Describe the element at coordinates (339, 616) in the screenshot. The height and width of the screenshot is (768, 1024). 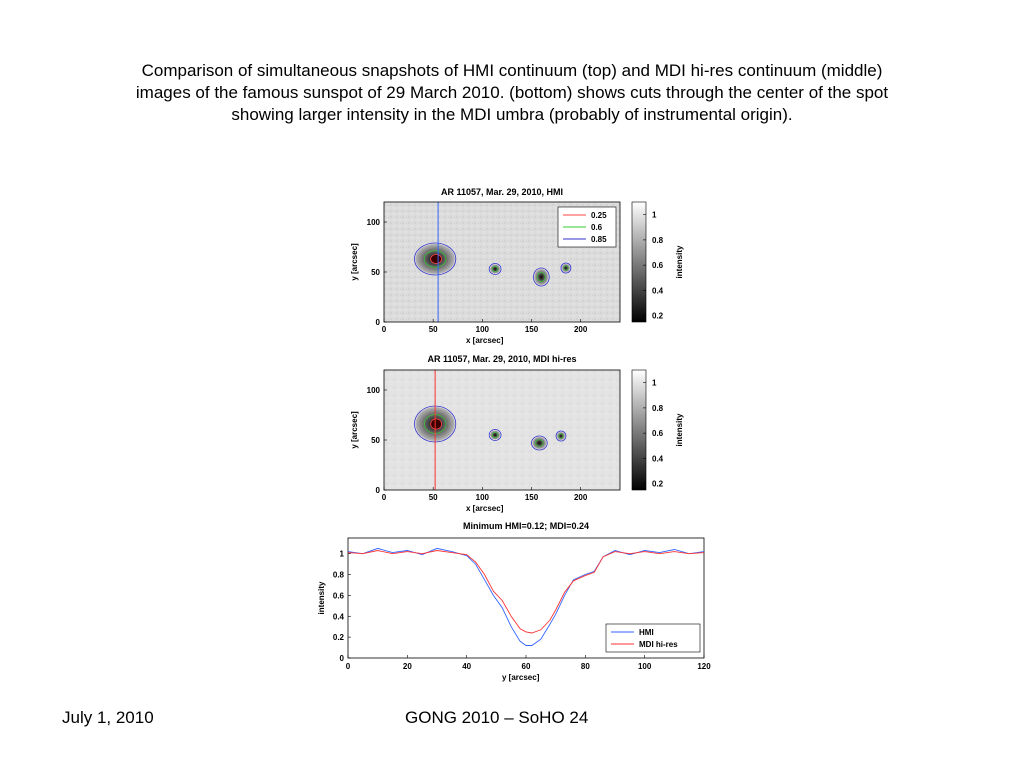
I see `y-tick-label: 0.4` at that location.